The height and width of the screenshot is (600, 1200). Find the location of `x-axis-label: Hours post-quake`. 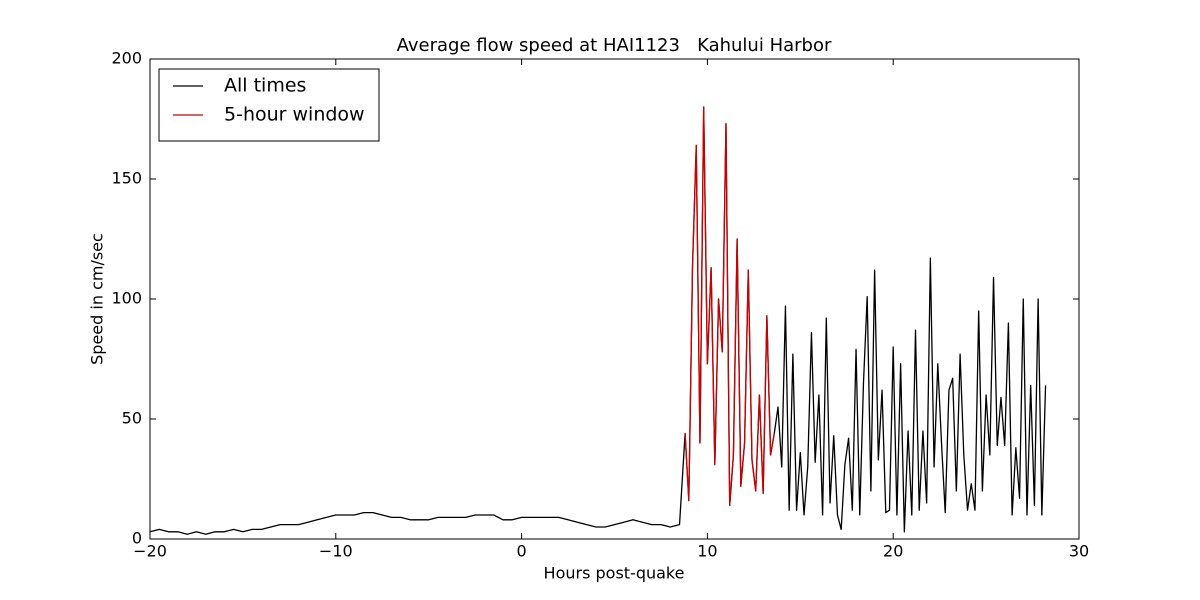

x-axis-label: Hours post-quake is located at coordinates (614, 573).